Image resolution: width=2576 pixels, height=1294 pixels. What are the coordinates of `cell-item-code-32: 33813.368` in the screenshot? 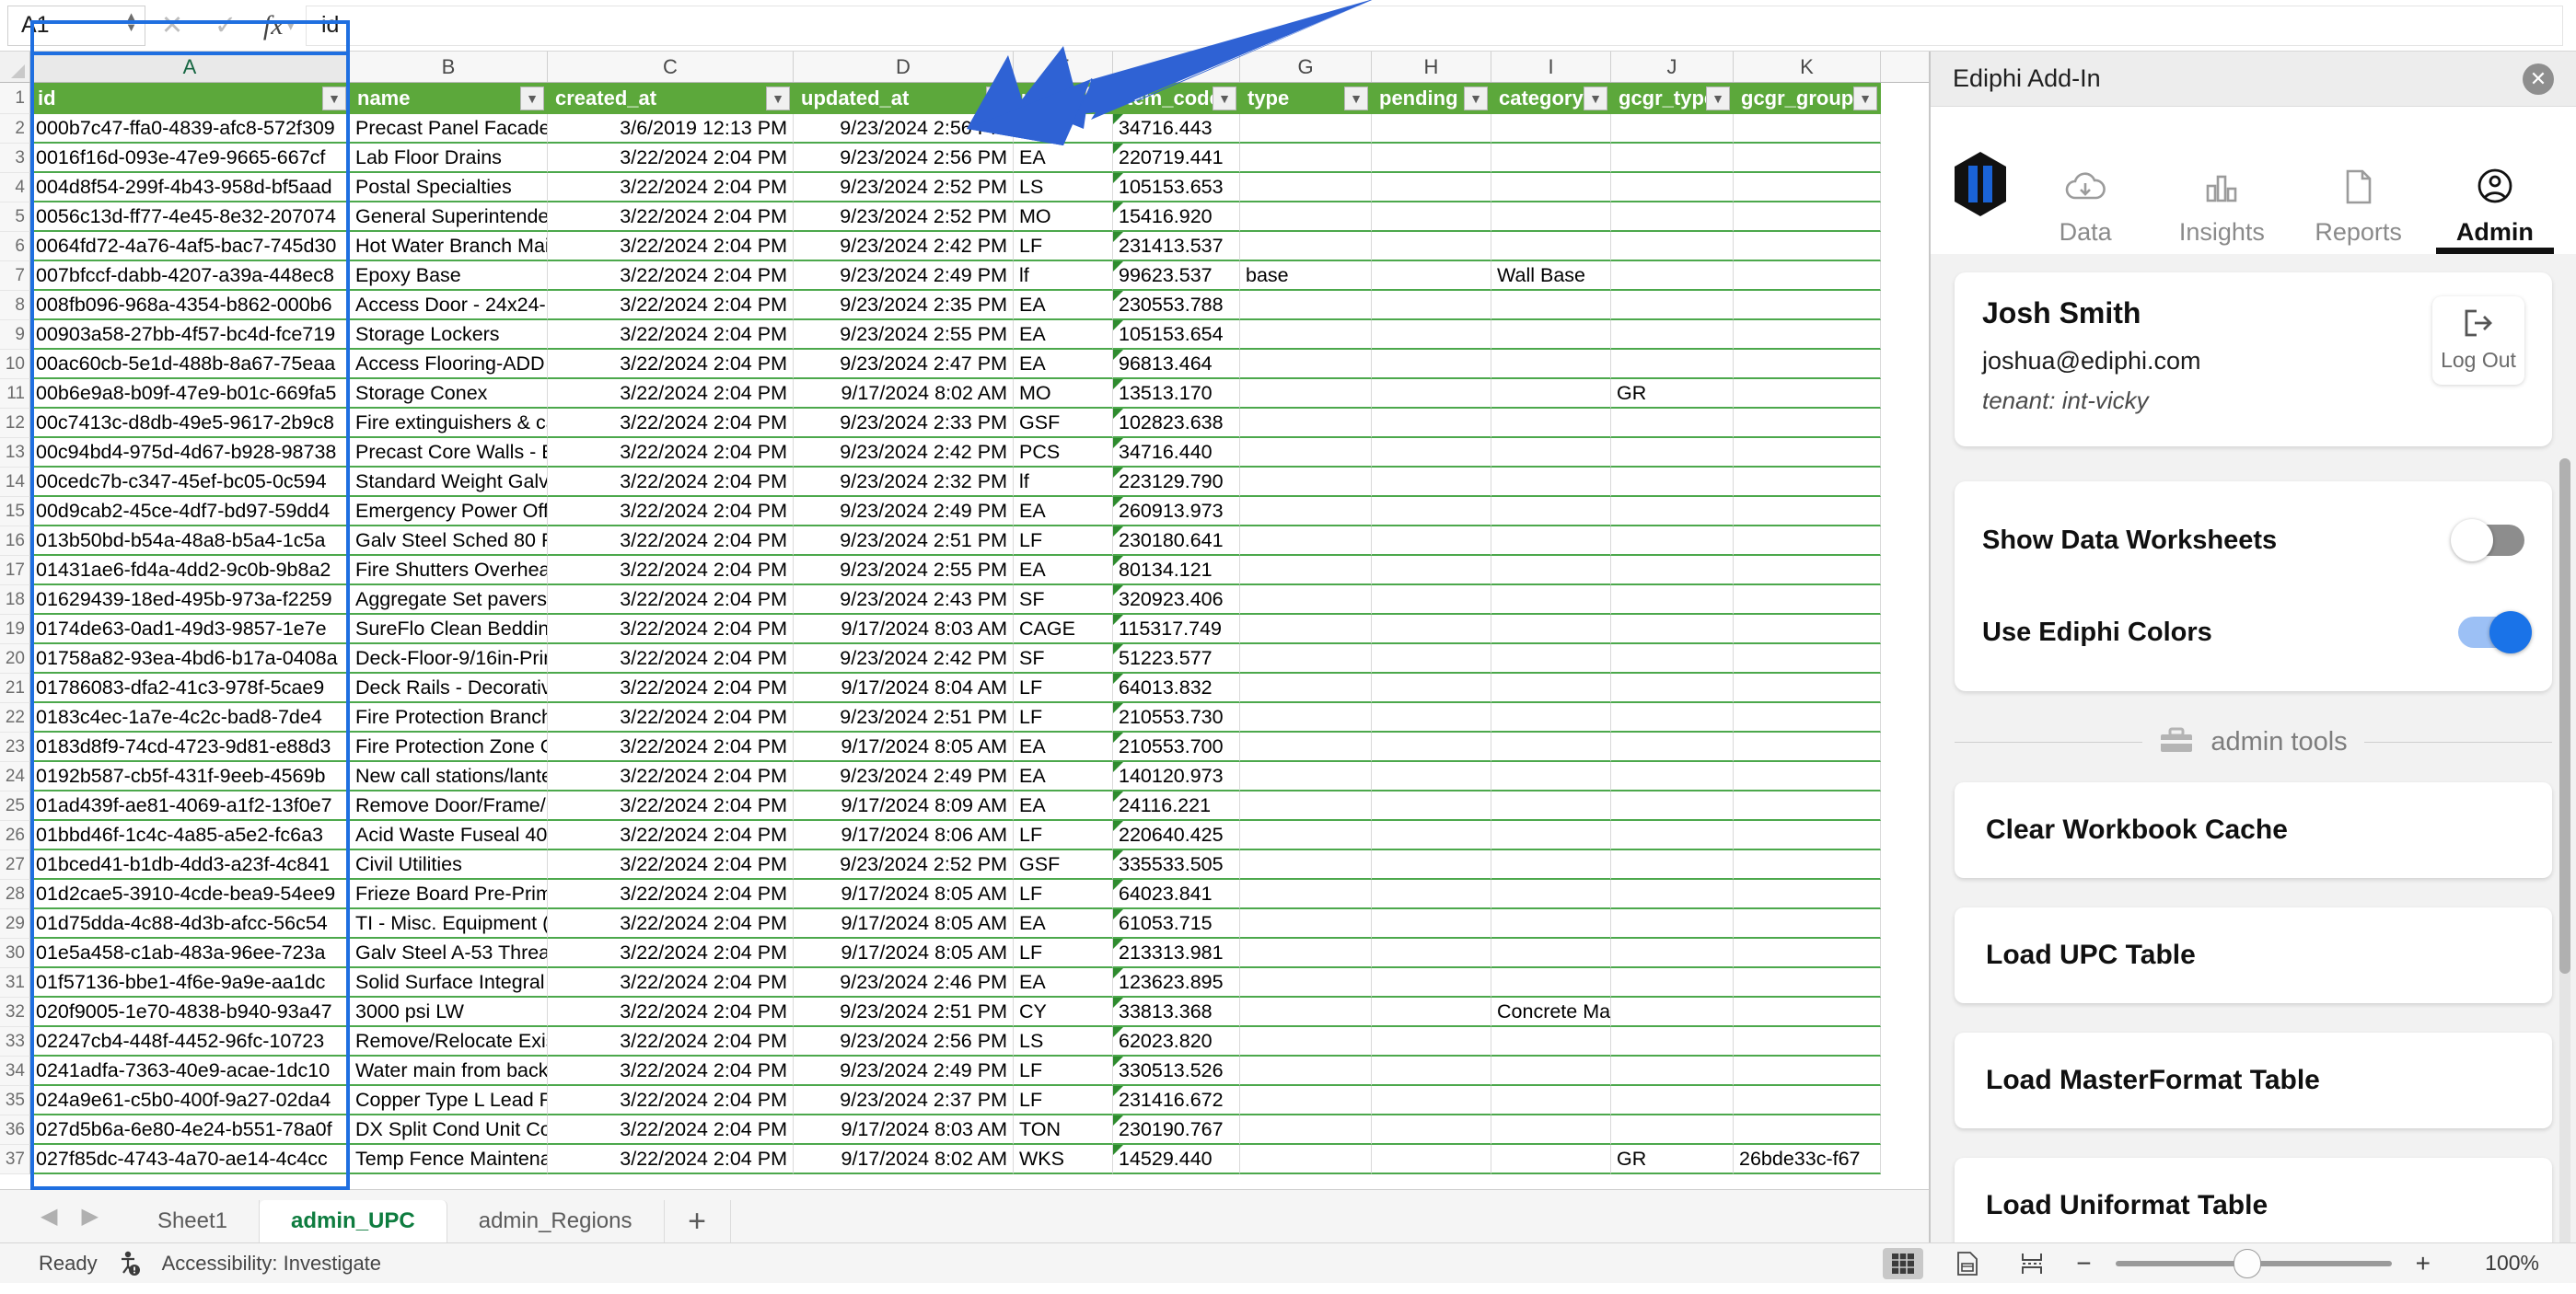 It's located at (1176, 1012).